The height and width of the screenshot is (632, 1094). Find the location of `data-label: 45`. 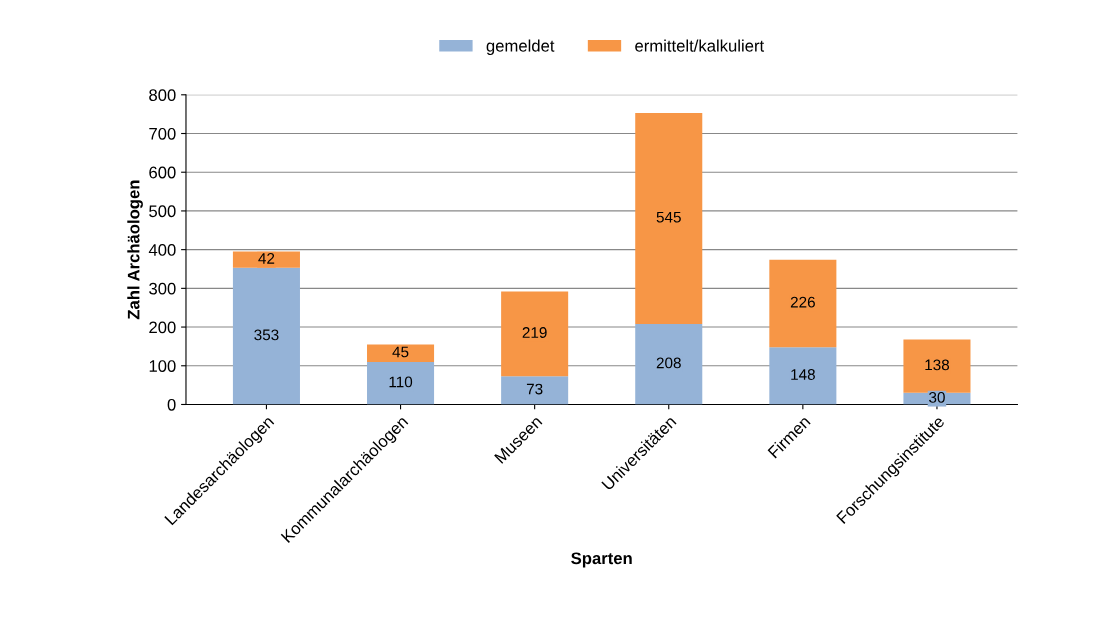

data-label: 45 is located at coordinates (400, 352).